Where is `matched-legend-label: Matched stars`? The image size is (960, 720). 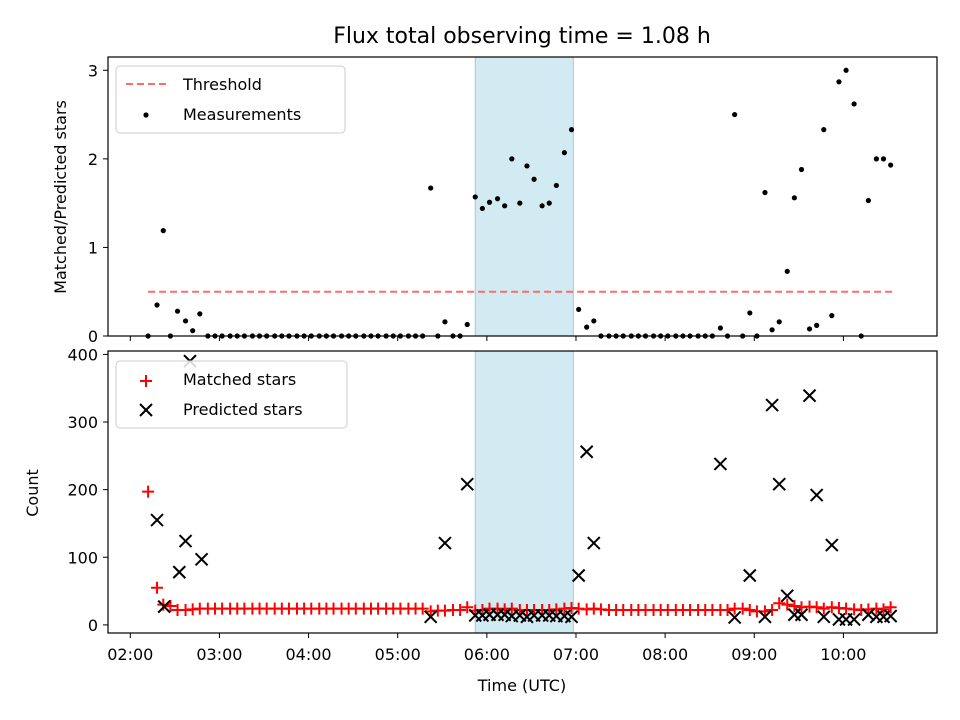
matched-legend-label: Matched stars is located at coordinates (239, 379).